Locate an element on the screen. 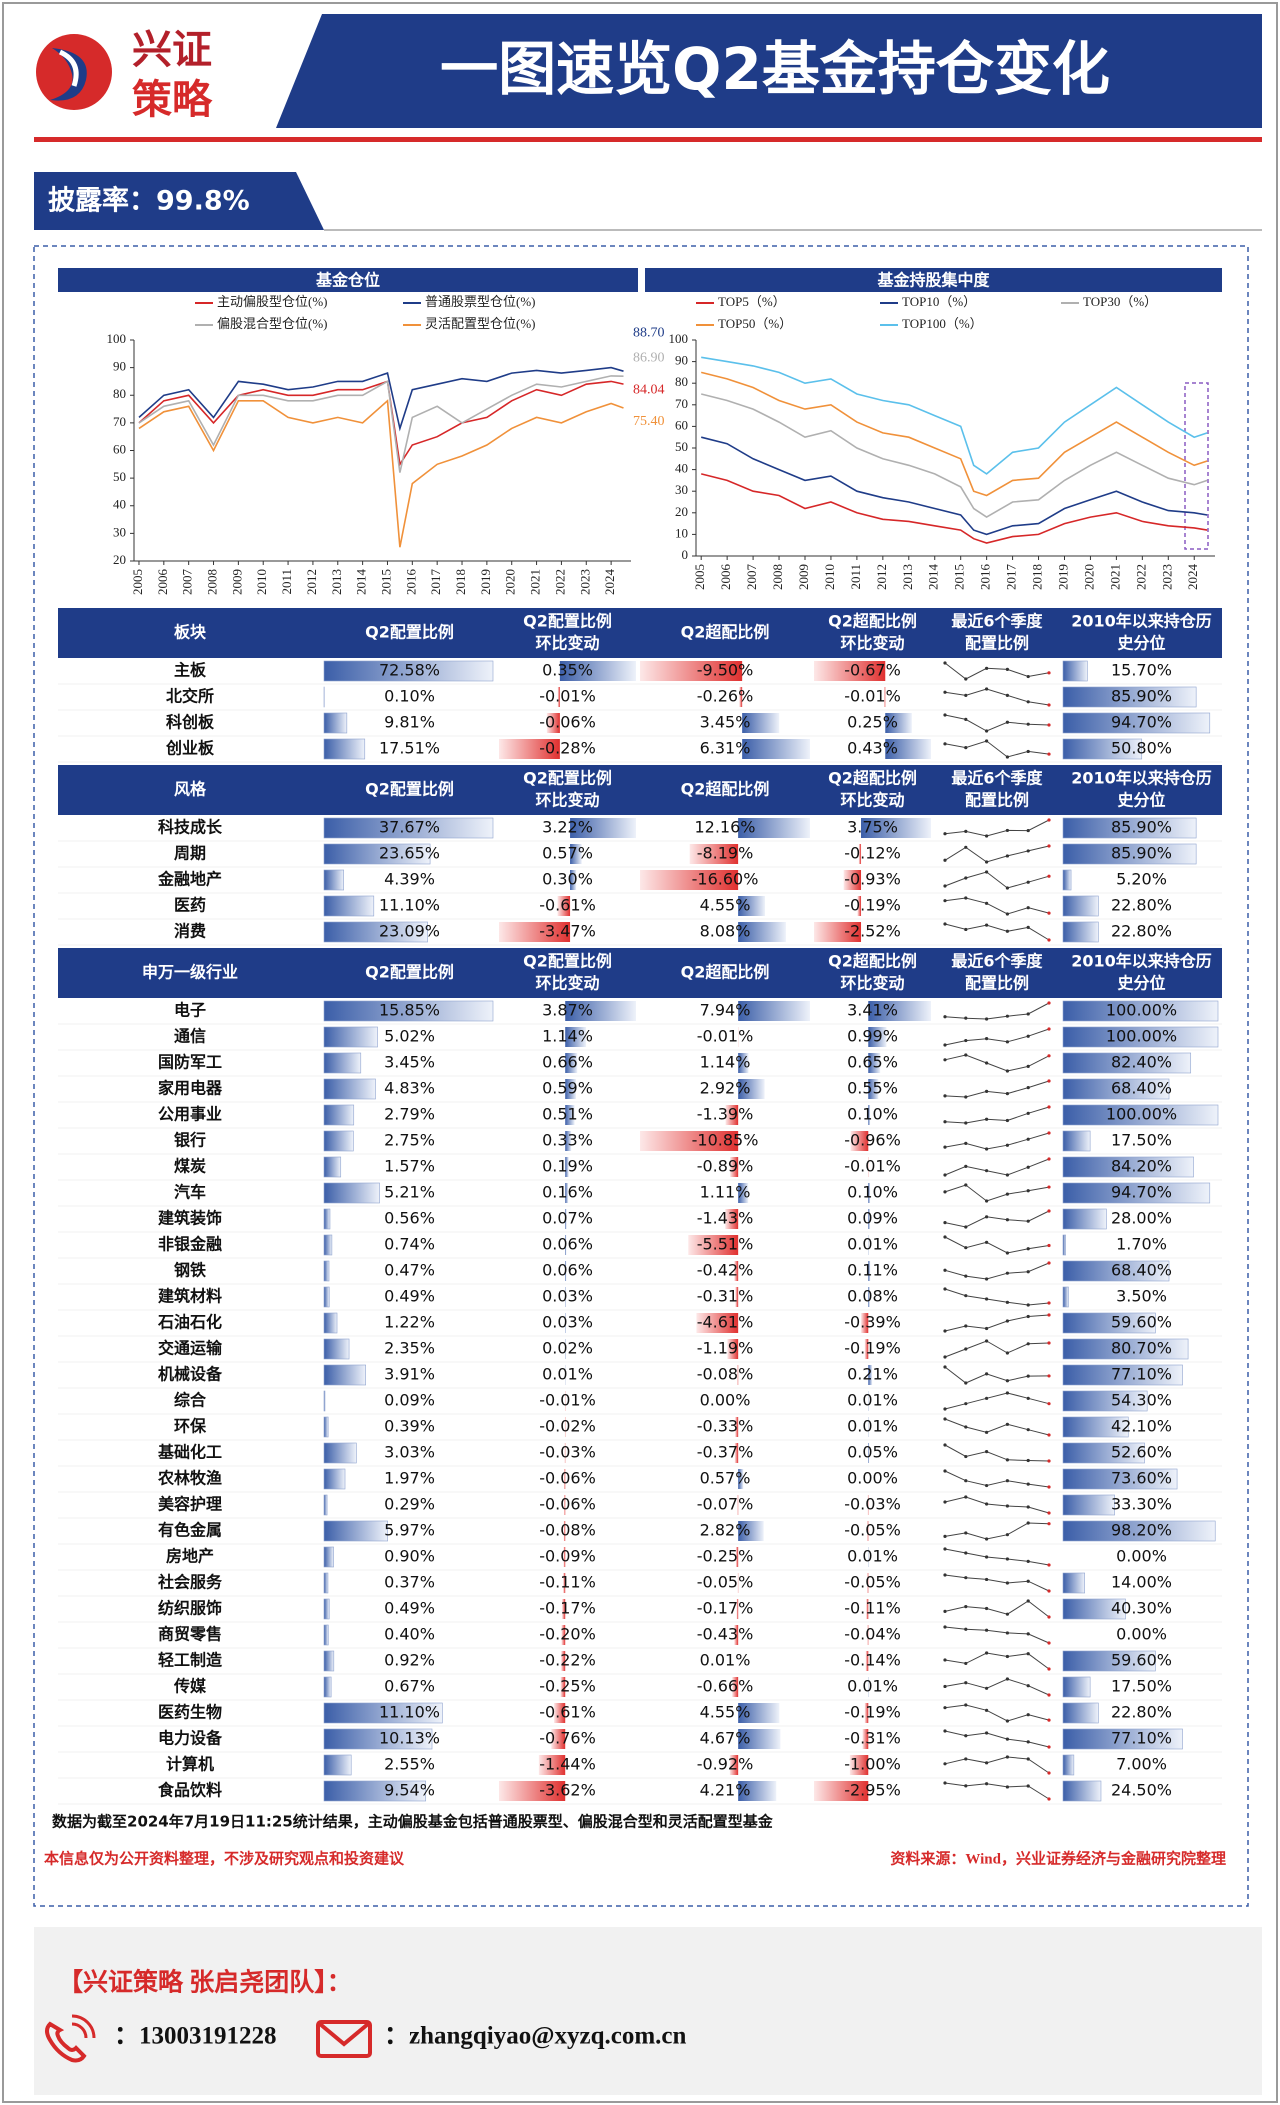 The width and height of the screenshot is (1280, 2105). cell-value: 4.83% is located at coordinates (409, 1088).